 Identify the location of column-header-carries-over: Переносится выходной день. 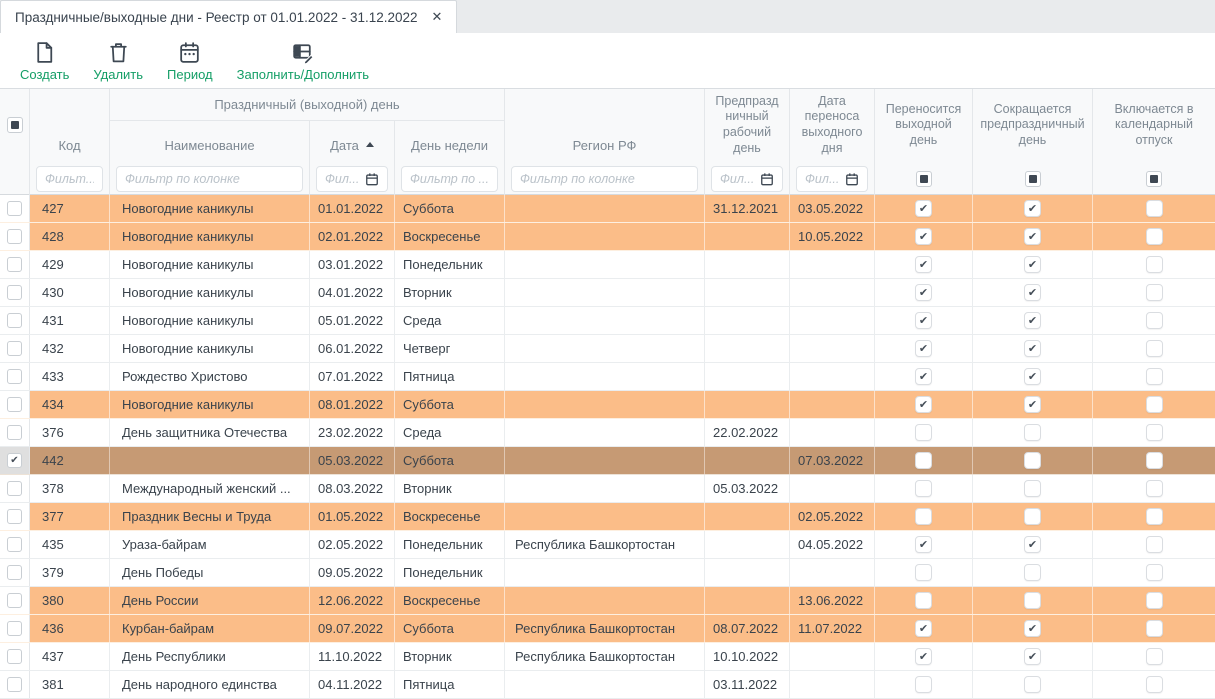
(924, 125).